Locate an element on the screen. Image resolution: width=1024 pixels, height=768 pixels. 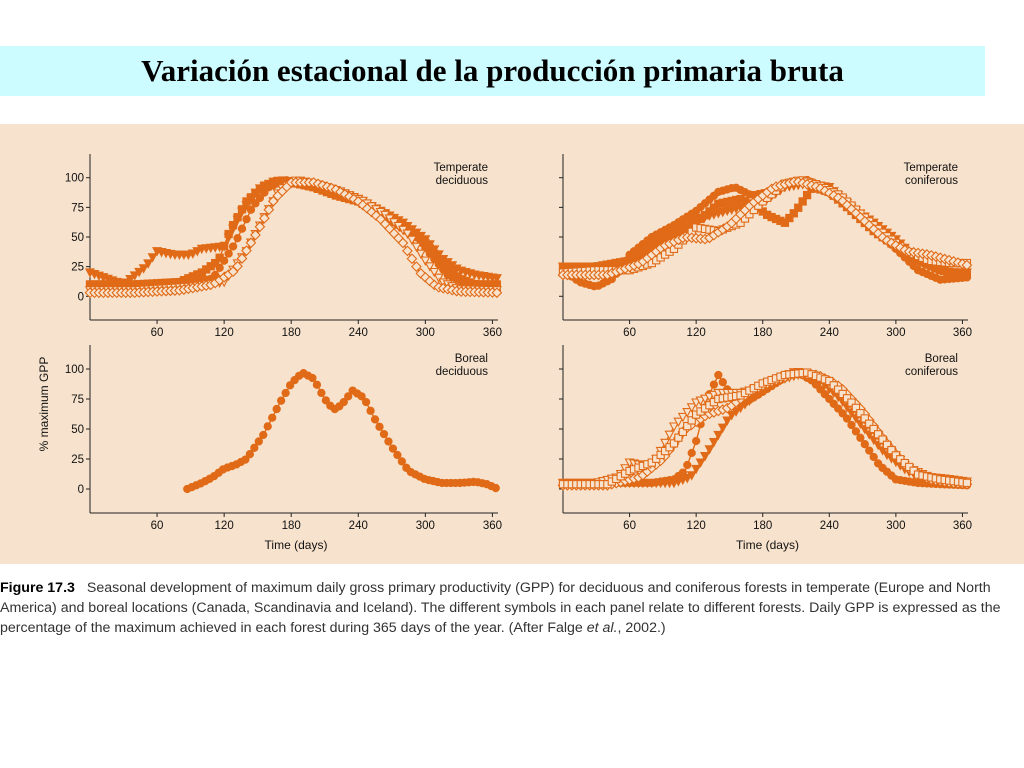
figure-number: Figure 17.3 is located at coordinates (37, 588).